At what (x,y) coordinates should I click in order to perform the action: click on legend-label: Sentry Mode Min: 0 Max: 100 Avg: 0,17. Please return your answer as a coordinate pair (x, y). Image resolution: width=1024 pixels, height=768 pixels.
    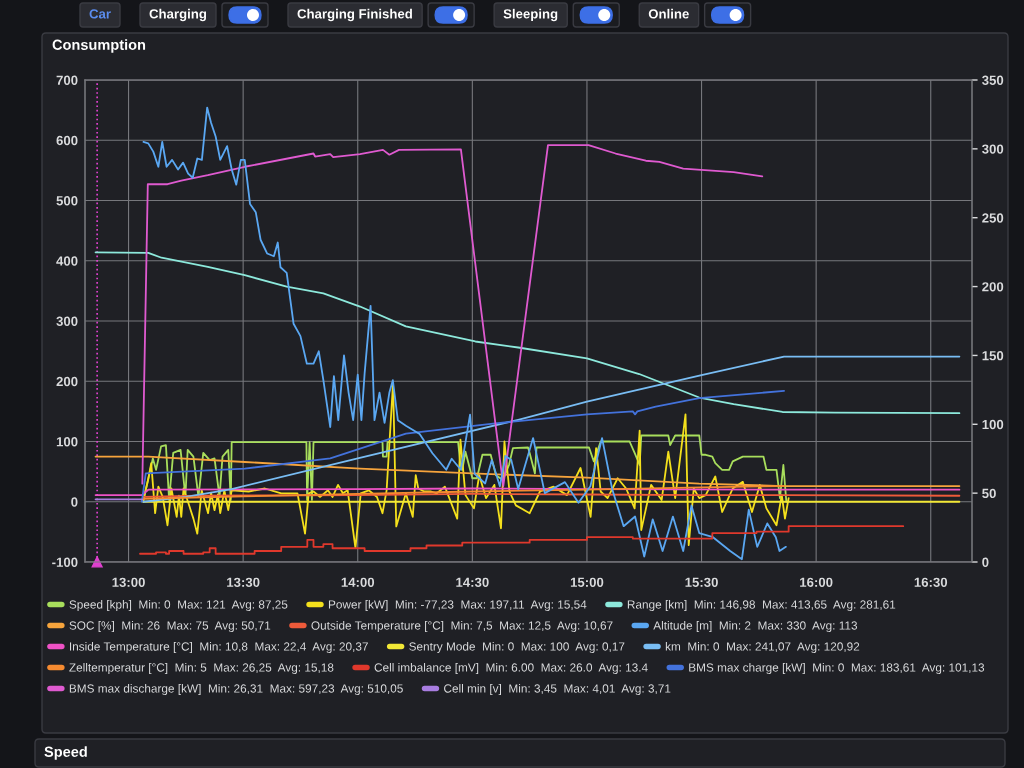
    Looking at the image, I should click on (517, 648).